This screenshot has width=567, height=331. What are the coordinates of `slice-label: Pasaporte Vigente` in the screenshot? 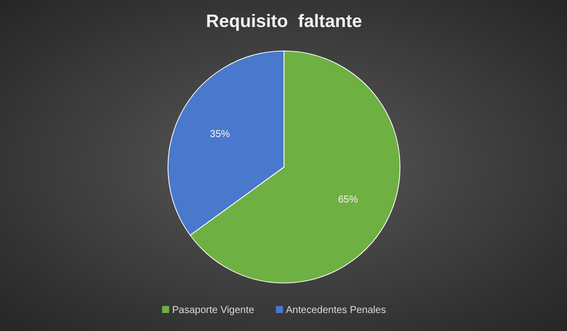 It's located at (213, 310).